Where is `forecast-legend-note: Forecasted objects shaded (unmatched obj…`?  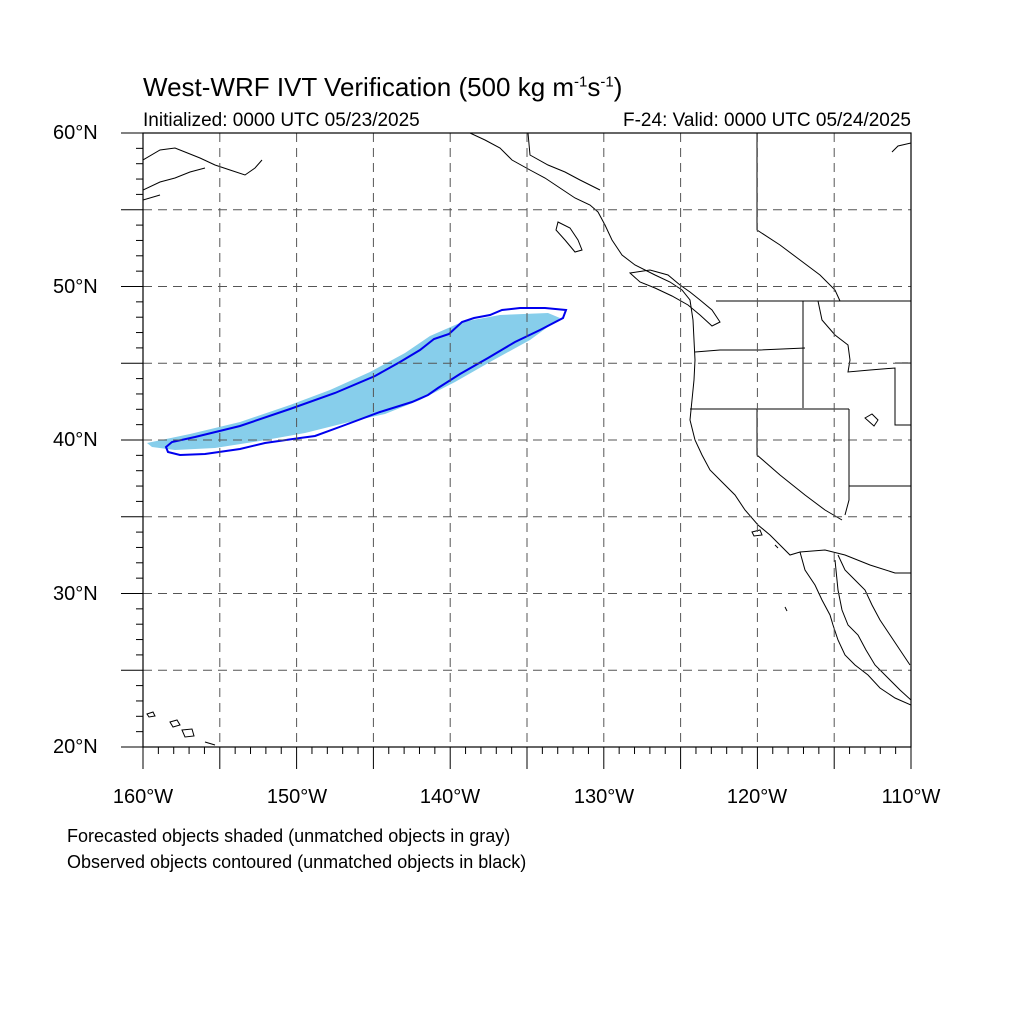
forecast-legend-note: Forecasted objects shaded (unmatched obj… is located at coordinates (289, 836).